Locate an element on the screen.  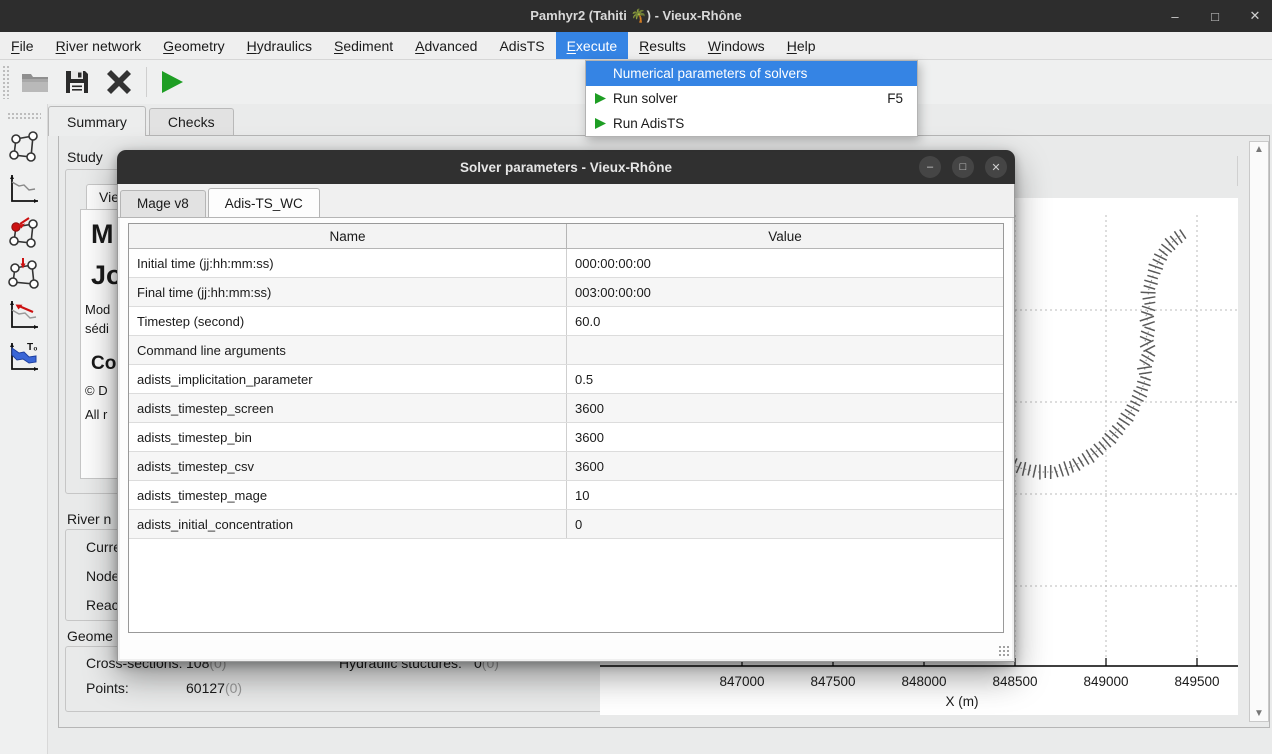
param-name-cell: Command line arguments is located at coordinates (348, 350).